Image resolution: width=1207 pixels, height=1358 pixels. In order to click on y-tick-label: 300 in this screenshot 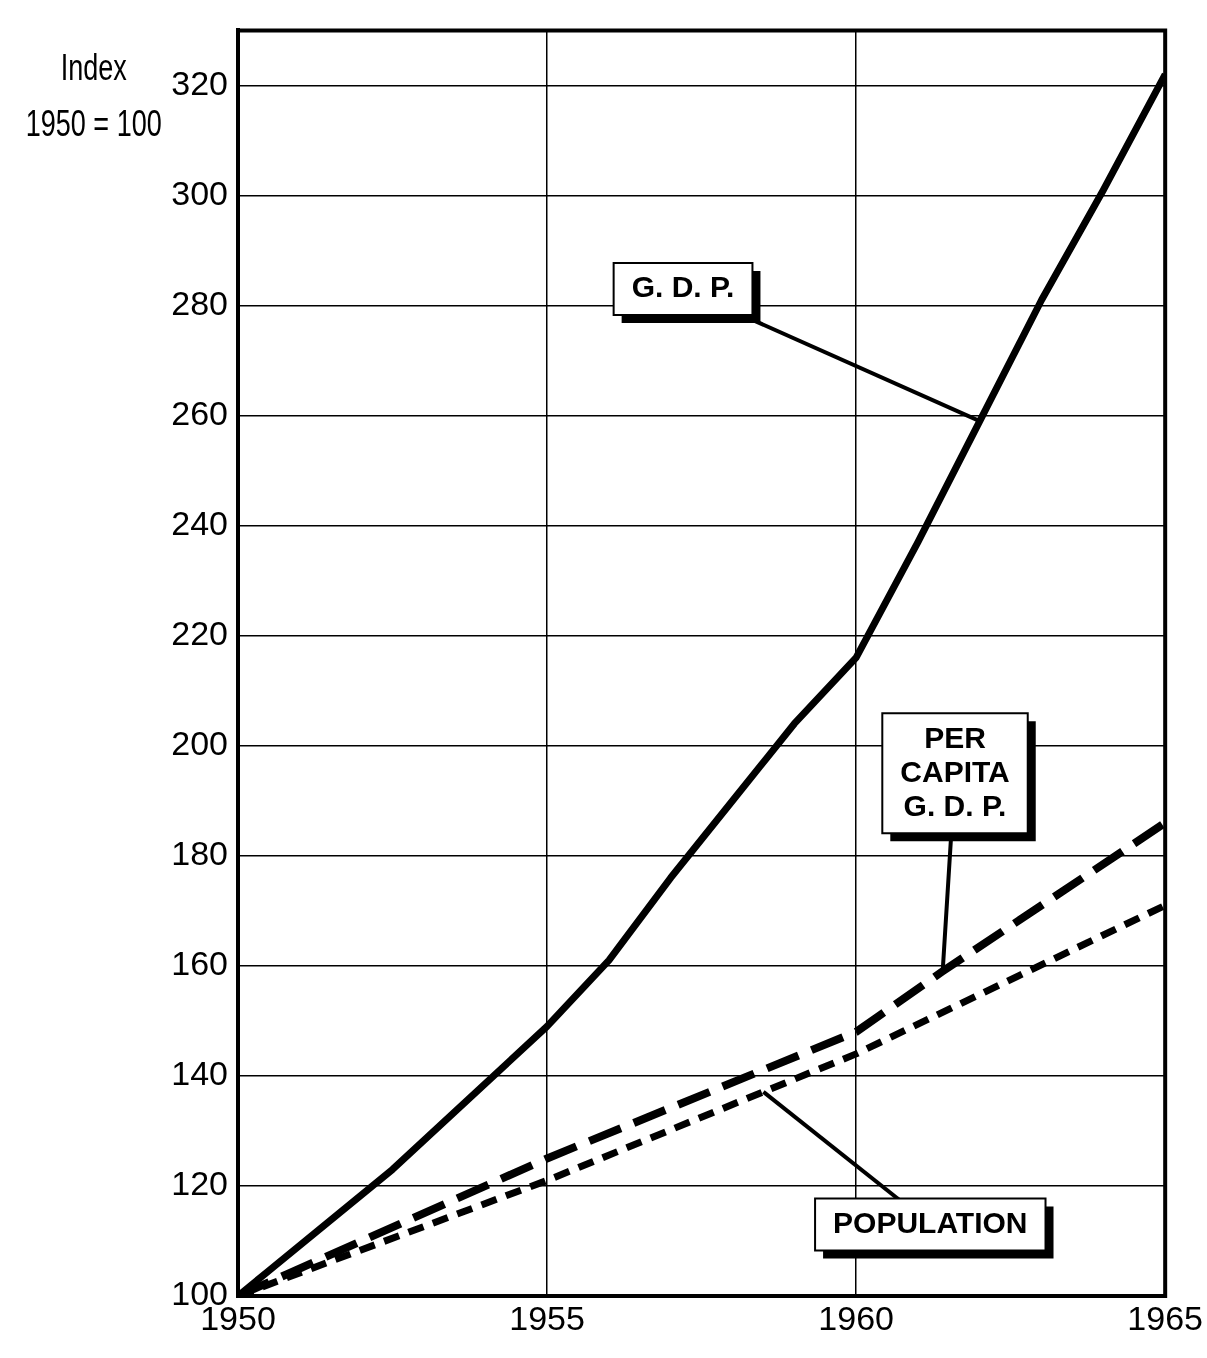, I will do `click(199, 192)`.